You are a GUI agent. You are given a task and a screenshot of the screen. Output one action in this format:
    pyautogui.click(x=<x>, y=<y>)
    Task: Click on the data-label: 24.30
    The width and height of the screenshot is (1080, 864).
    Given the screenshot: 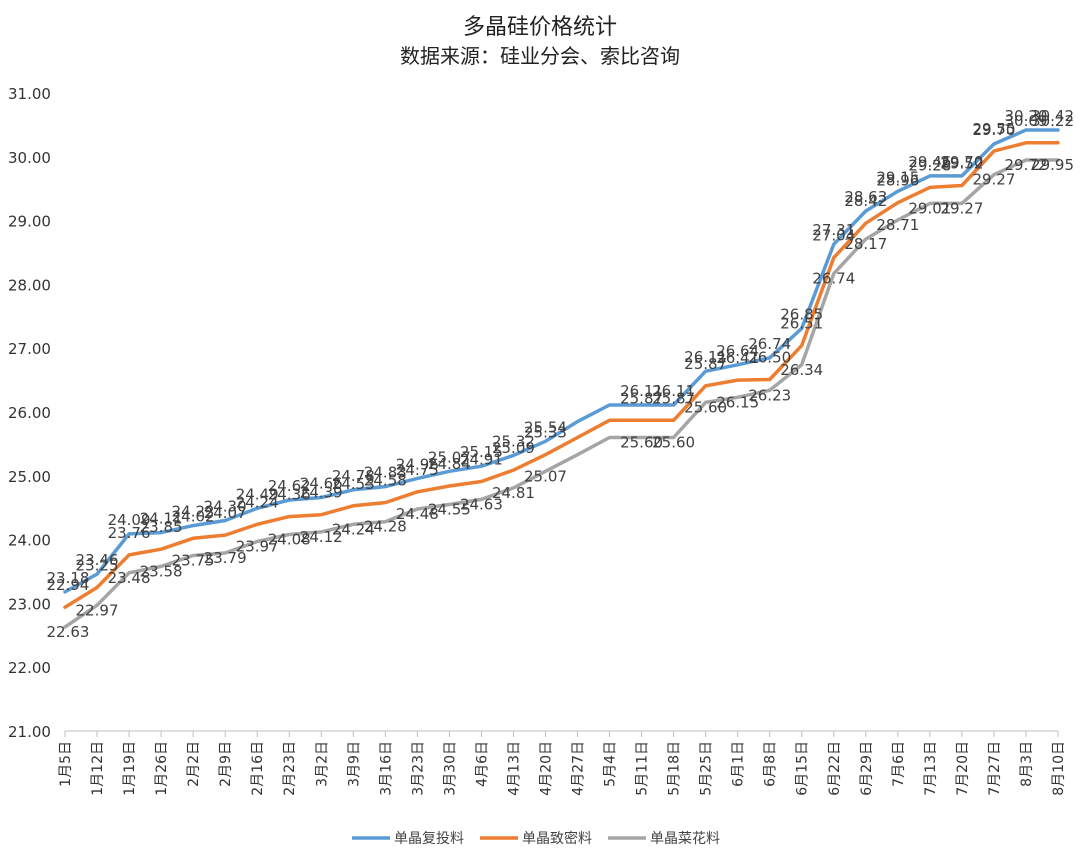 What is the action you would take?
    pyautogui.click(x=225, y=506)
    